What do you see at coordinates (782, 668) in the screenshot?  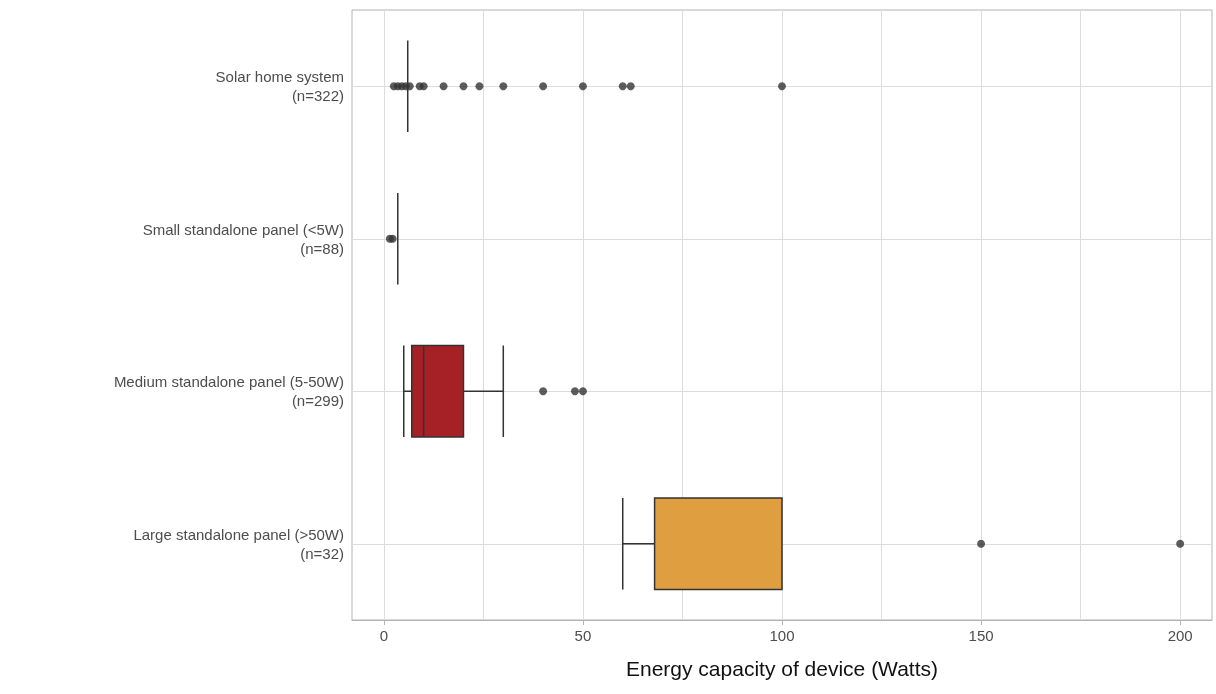 I see `x-axis-title: Energy capacity of device (Watts)` at bounding box center [782, 668].